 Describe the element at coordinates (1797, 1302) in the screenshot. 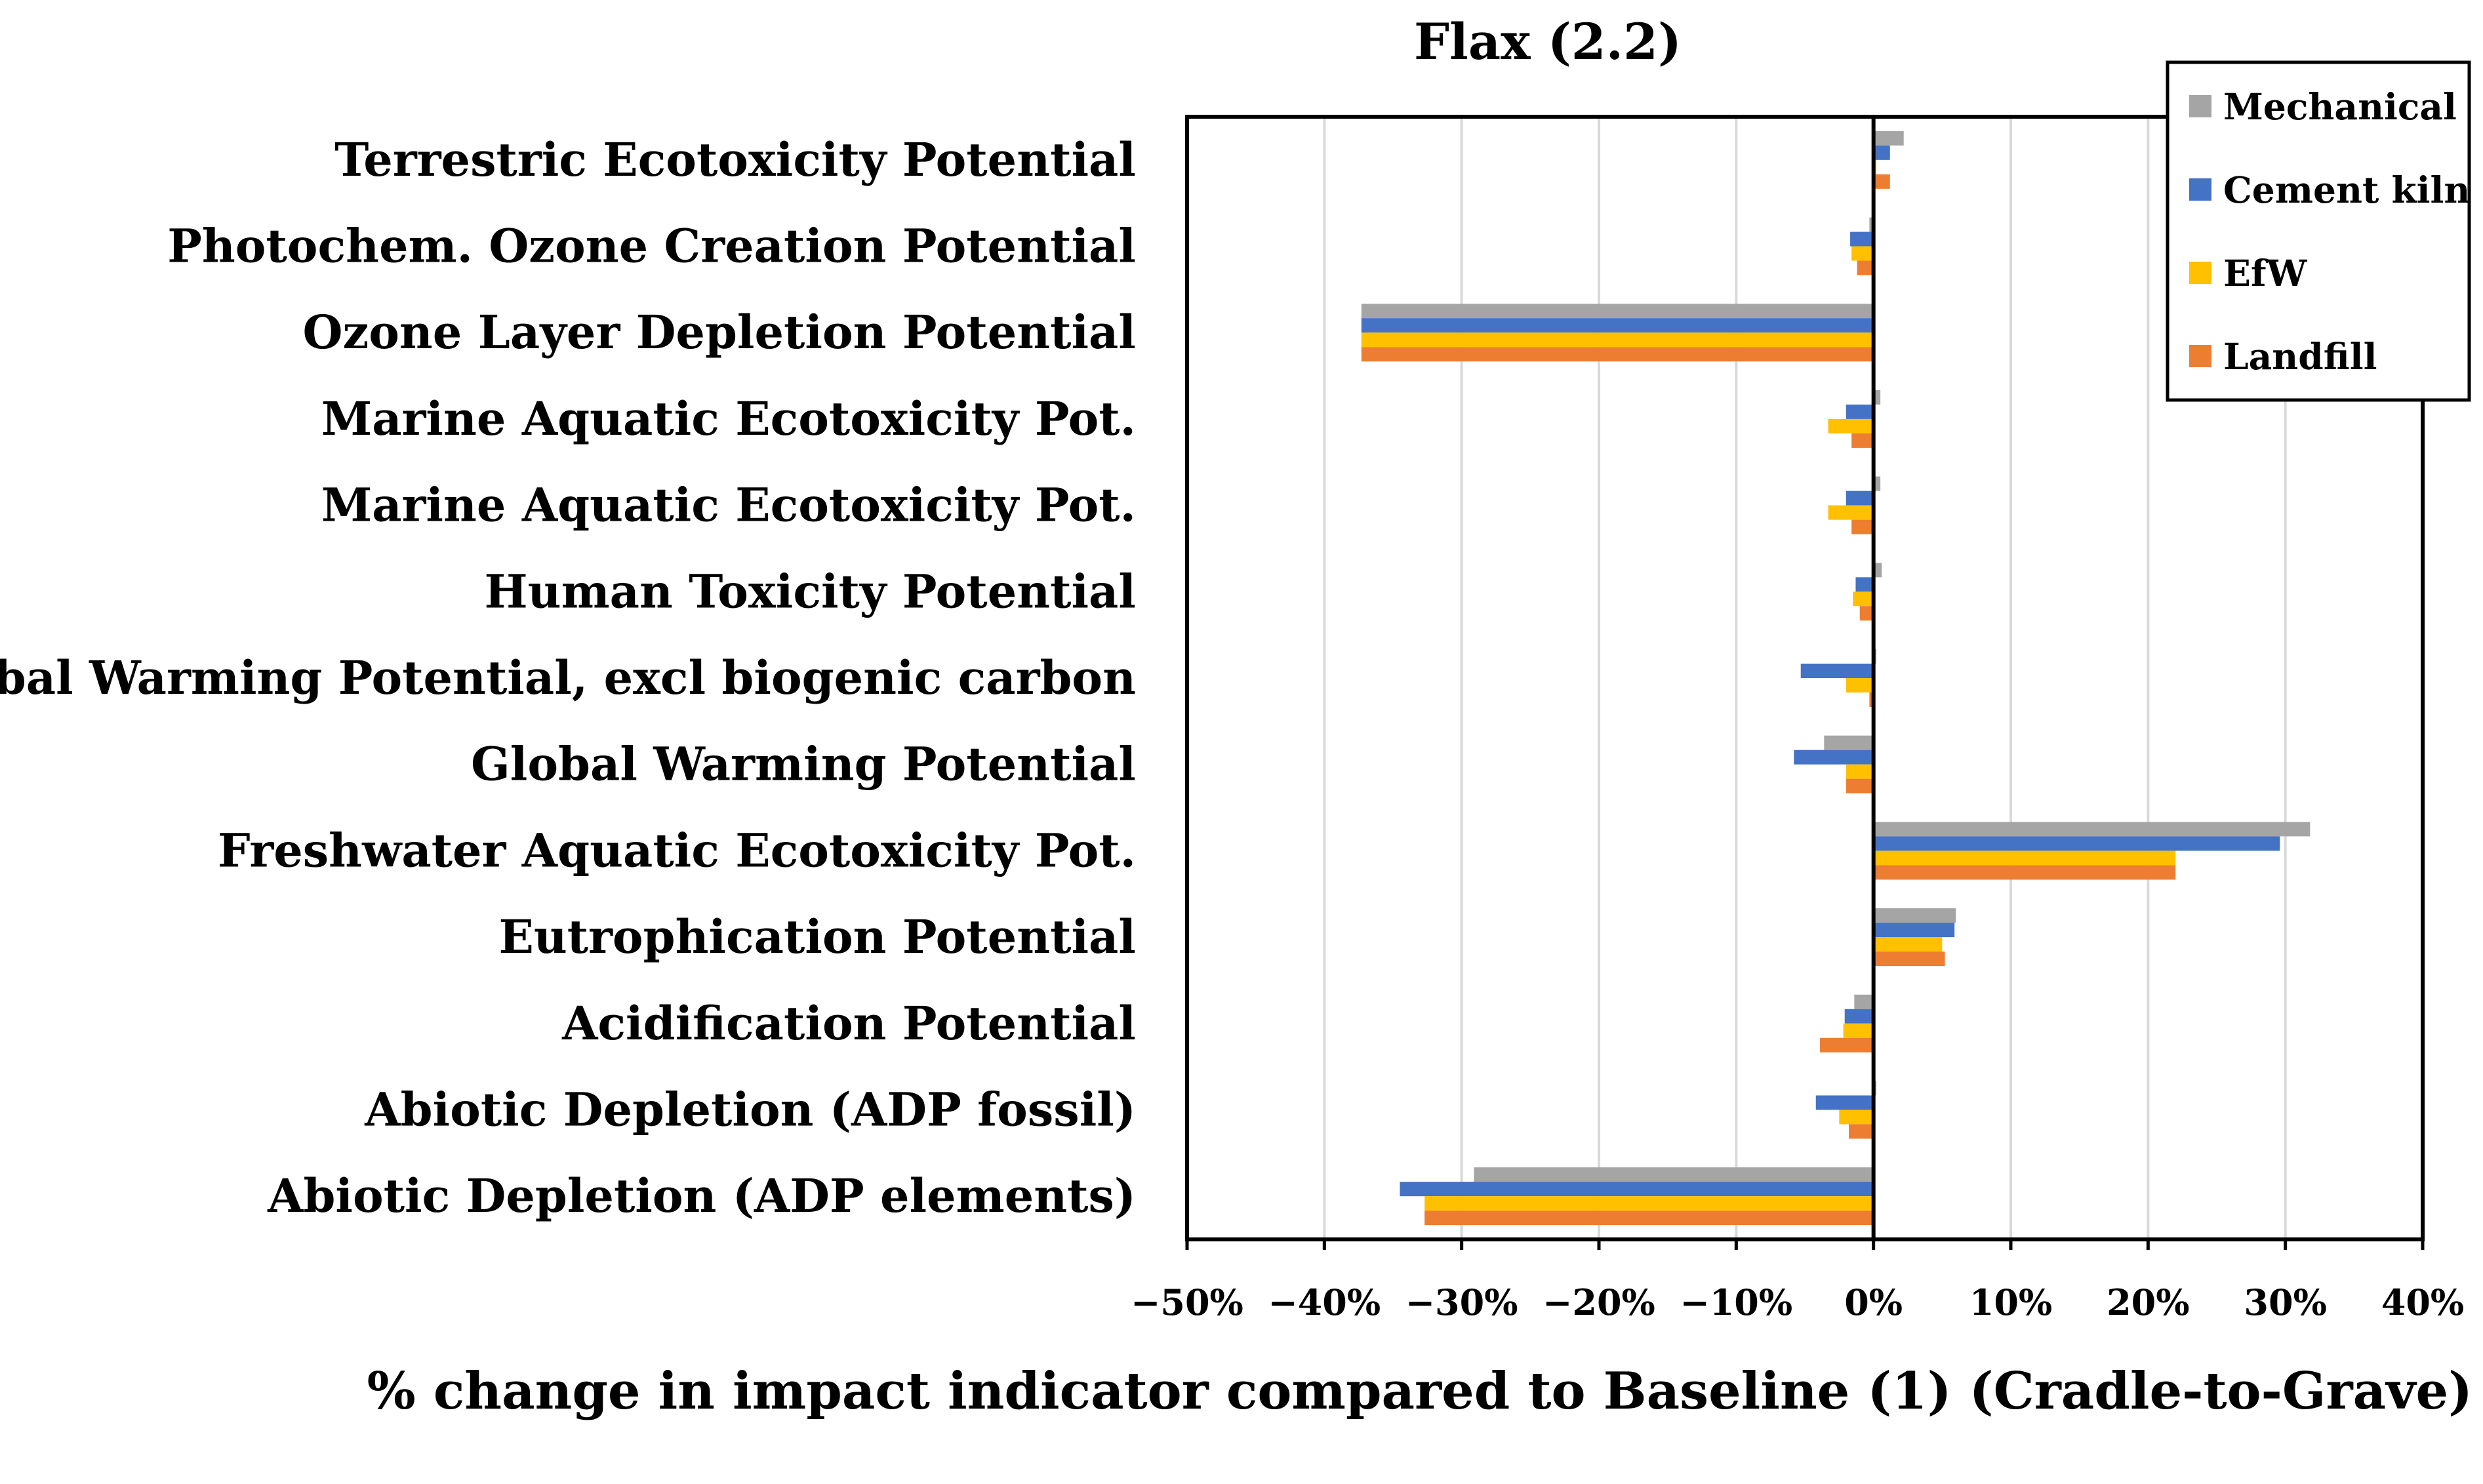

I see `tick-labels: −50% −40% −30% −20% −10% 0% 10% 20% 30% 40%` at that location.